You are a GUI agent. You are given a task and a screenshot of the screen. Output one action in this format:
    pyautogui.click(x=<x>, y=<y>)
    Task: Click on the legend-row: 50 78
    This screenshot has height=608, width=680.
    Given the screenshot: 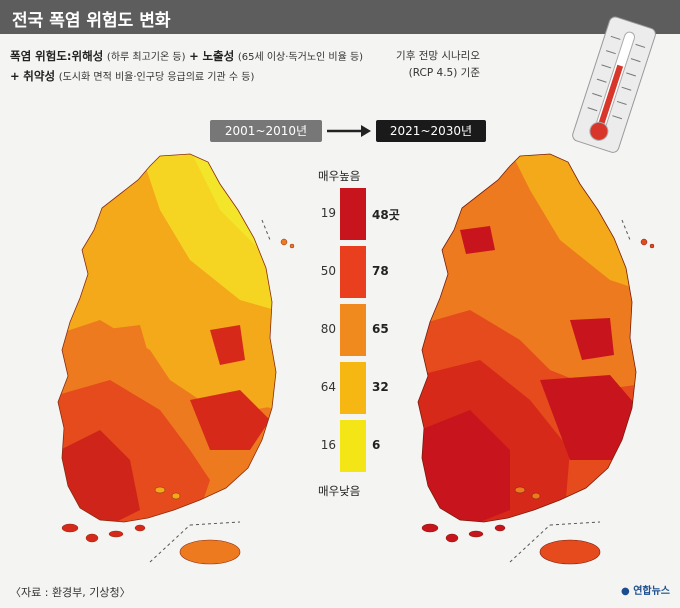 What is the action you would take?
    pyautogui.click(x=357, y=272)
    